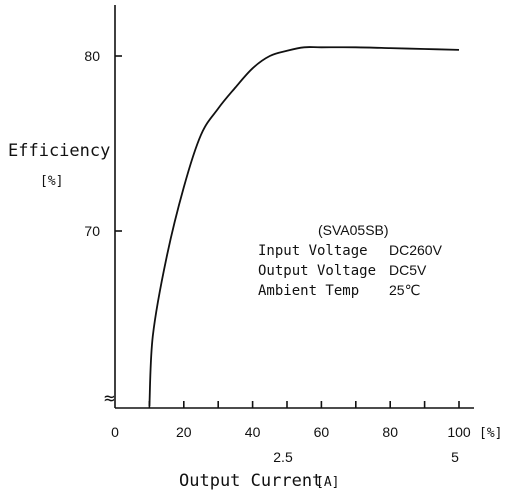  I want to click on annotation-value-ambient-temp: 25℃, so click(404, 290).